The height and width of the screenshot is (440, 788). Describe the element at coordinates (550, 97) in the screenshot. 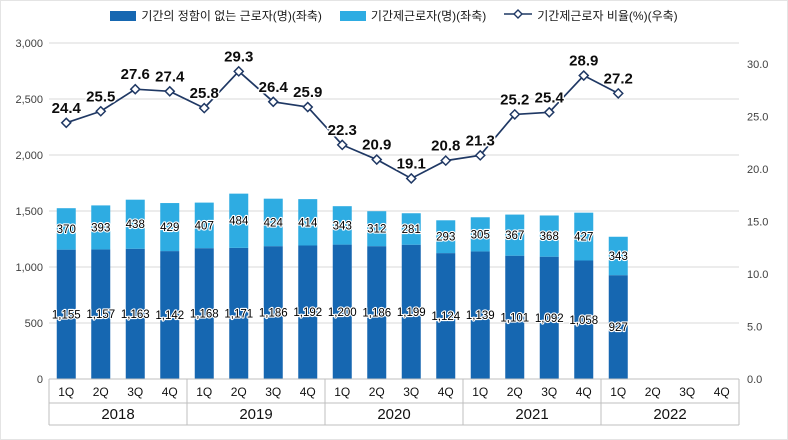

I see `ratio-value-label: 25.4` at that location.